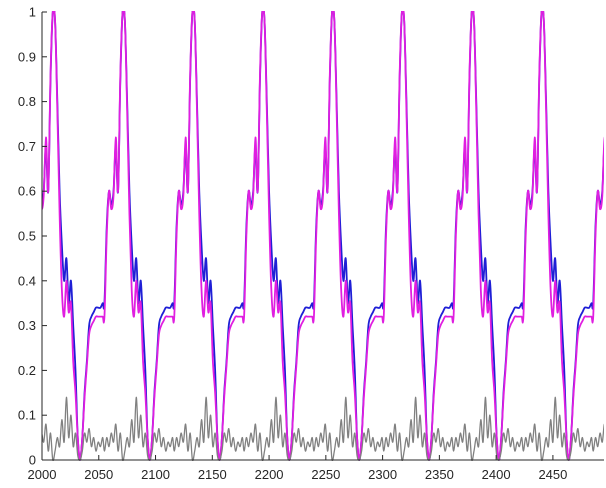 The image size is (606, 488). What do you see at coordinates (27, 415) in the screenshot?
I see `y-tick-label: 0.1` at bounding box center [27, 415].